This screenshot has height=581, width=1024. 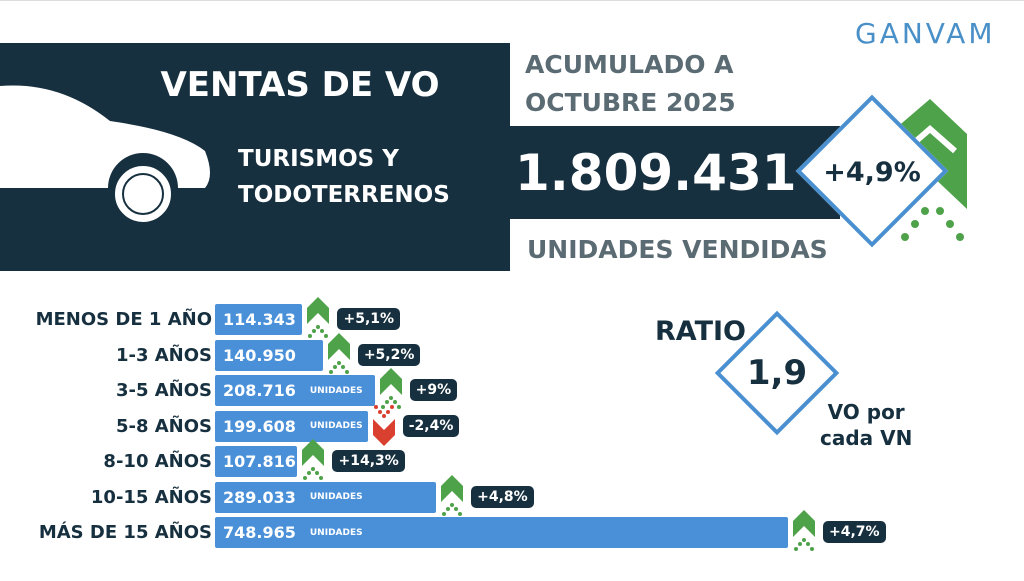 What do you see at coordinates (431, 425) in the screenshot?
I see `change-badge: -2,4%` at bounding box center [431, 425].